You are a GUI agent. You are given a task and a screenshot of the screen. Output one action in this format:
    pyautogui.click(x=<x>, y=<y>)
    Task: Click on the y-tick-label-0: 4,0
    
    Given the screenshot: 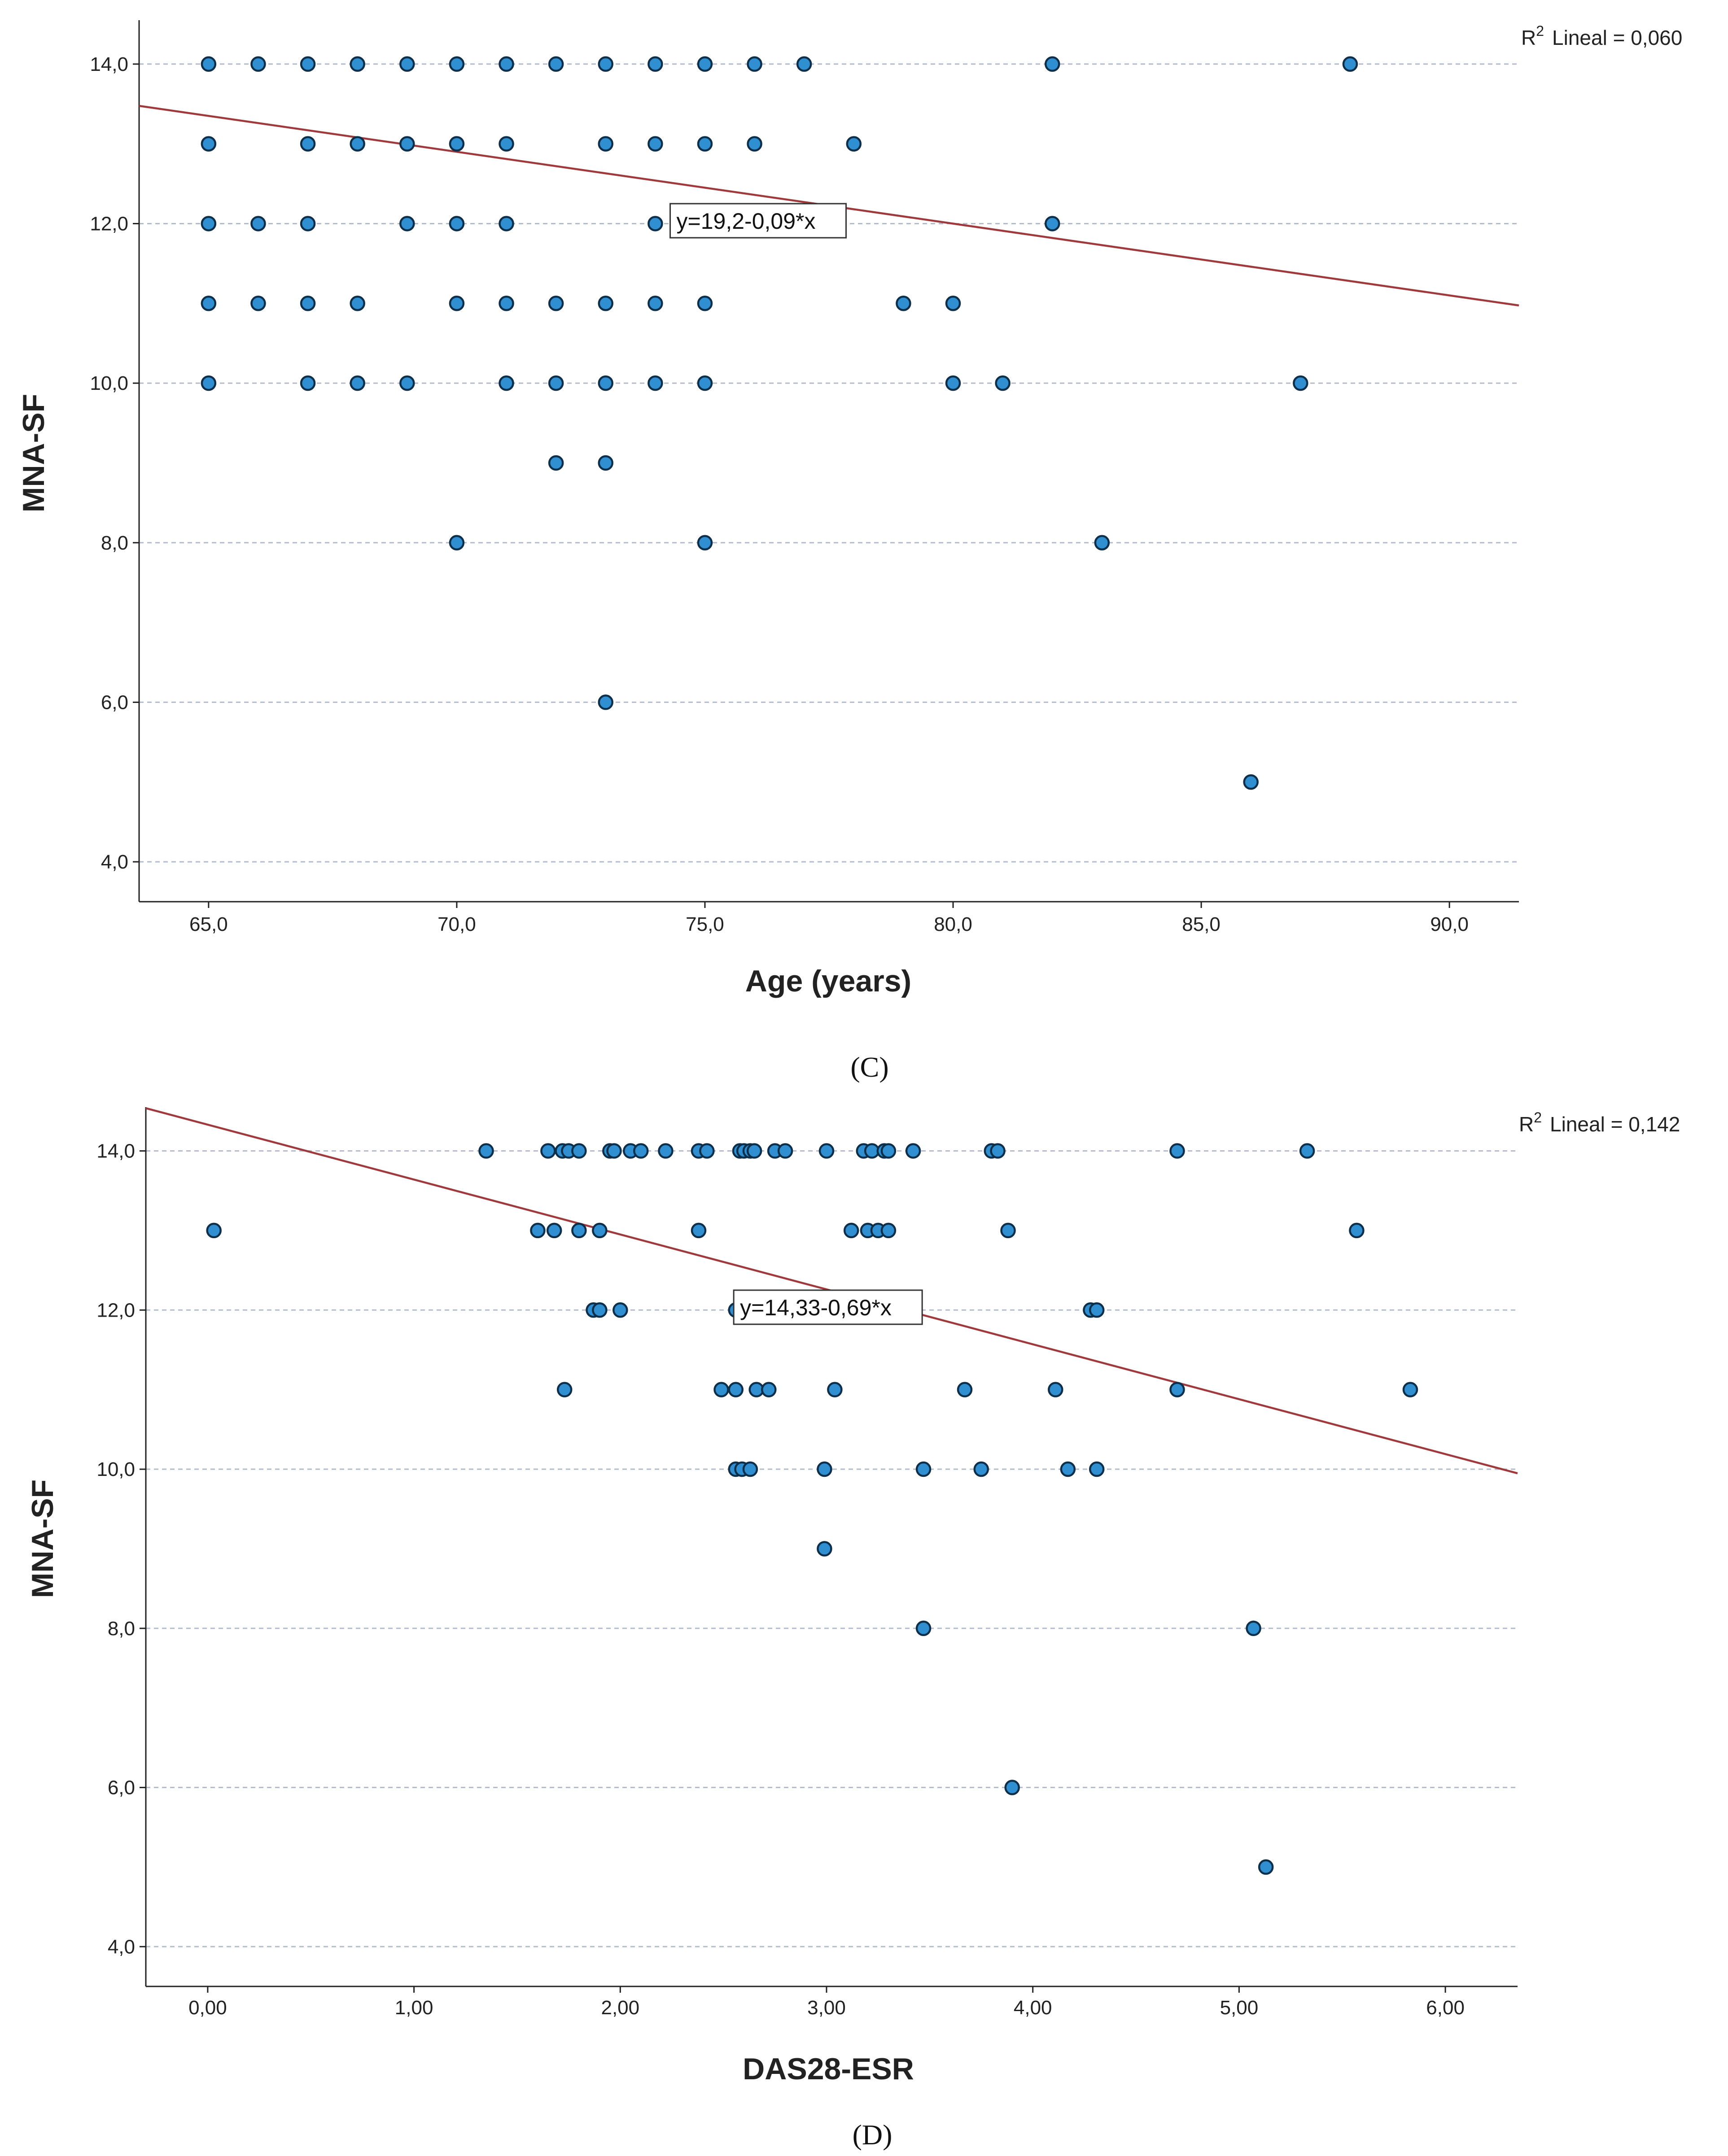 What is the action you would take?
    pyautogui.click(x=121, y=1947)
    